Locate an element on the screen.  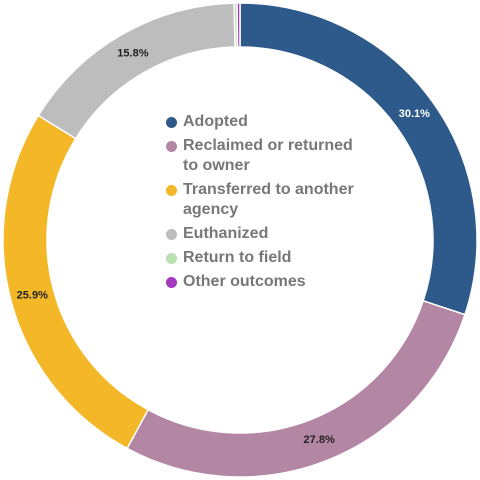
legend-item: Transferred to another agency is located at coordinates (266, 200).